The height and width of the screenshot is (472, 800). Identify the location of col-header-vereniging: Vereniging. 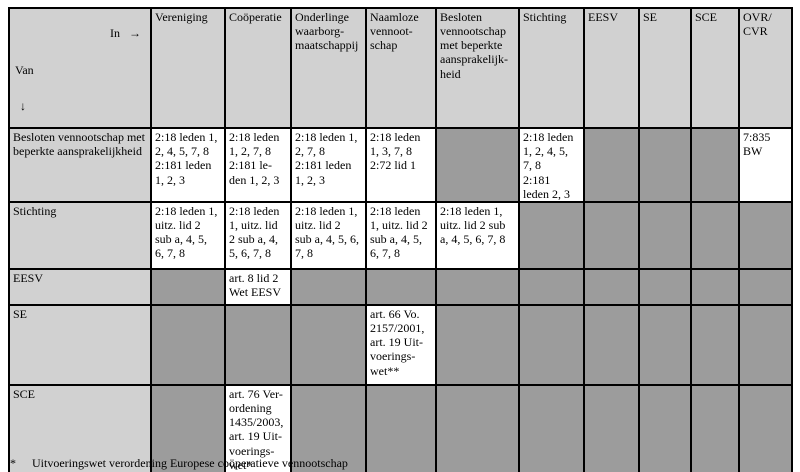
(188, 68).